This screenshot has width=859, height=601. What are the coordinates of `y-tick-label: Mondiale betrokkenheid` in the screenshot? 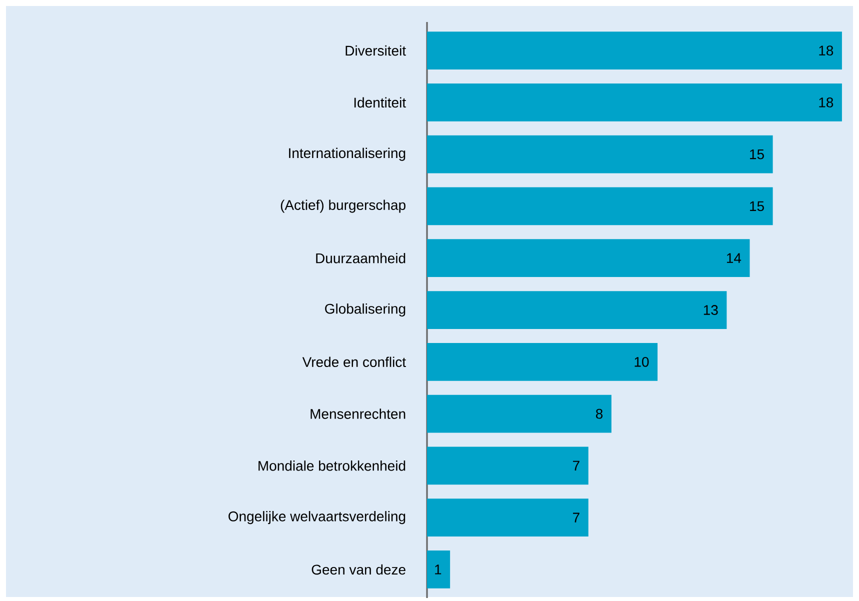 It's located at (332, 465).